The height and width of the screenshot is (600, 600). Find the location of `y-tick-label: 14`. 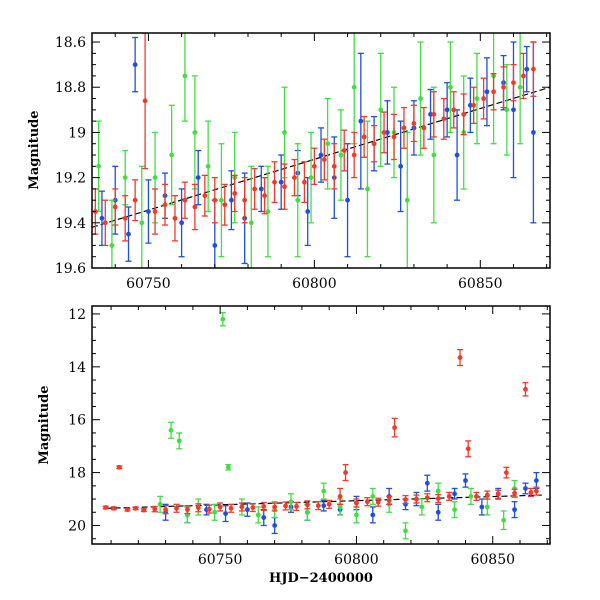

y-tick-label: 14 is located at coordinates (77, 368).